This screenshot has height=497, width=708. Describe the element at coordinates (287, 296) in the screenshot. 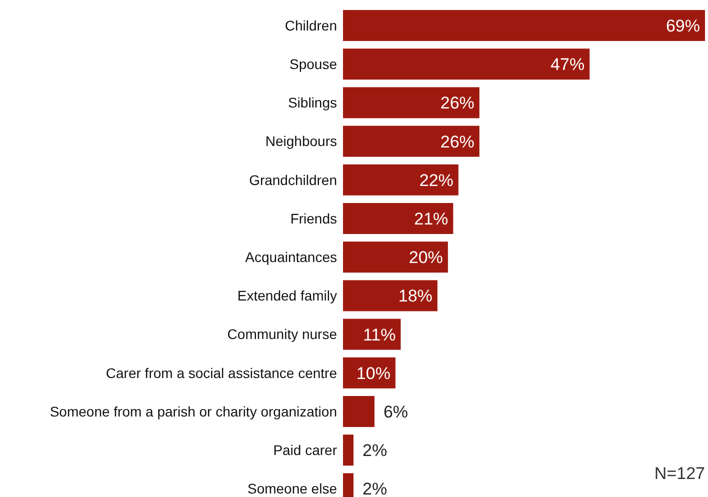

I see `y-tick-label: Extended family` at that location.